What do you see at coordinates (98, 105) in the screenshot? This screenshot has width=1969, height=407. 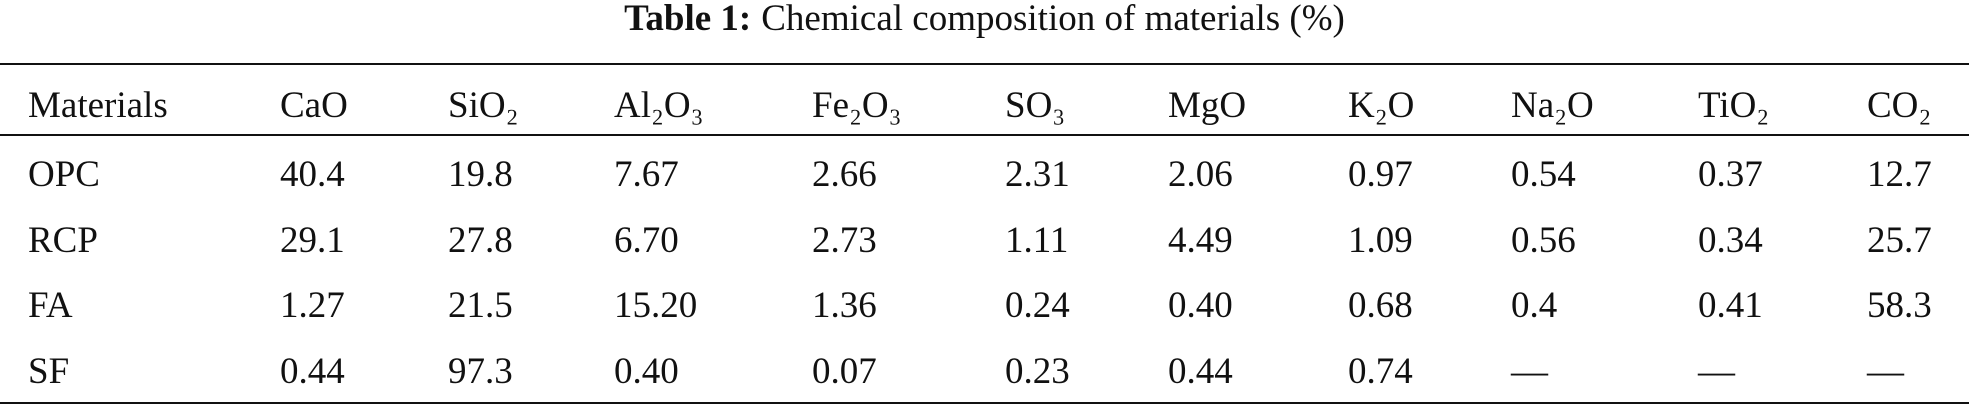 I see `header-cell: Materials` at bounding box center [98, 105].